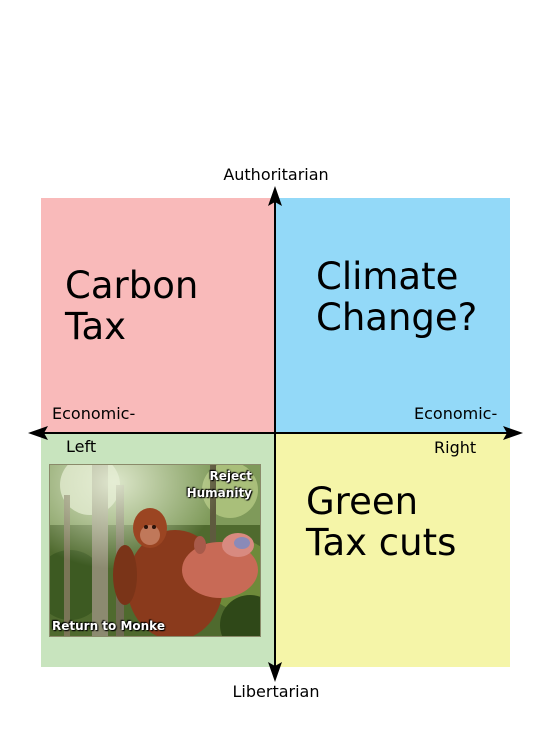  Describe the element at coordinates (455, 447) in the screenshot. I see `axis-label-economic-right-line2: Right` at that location.